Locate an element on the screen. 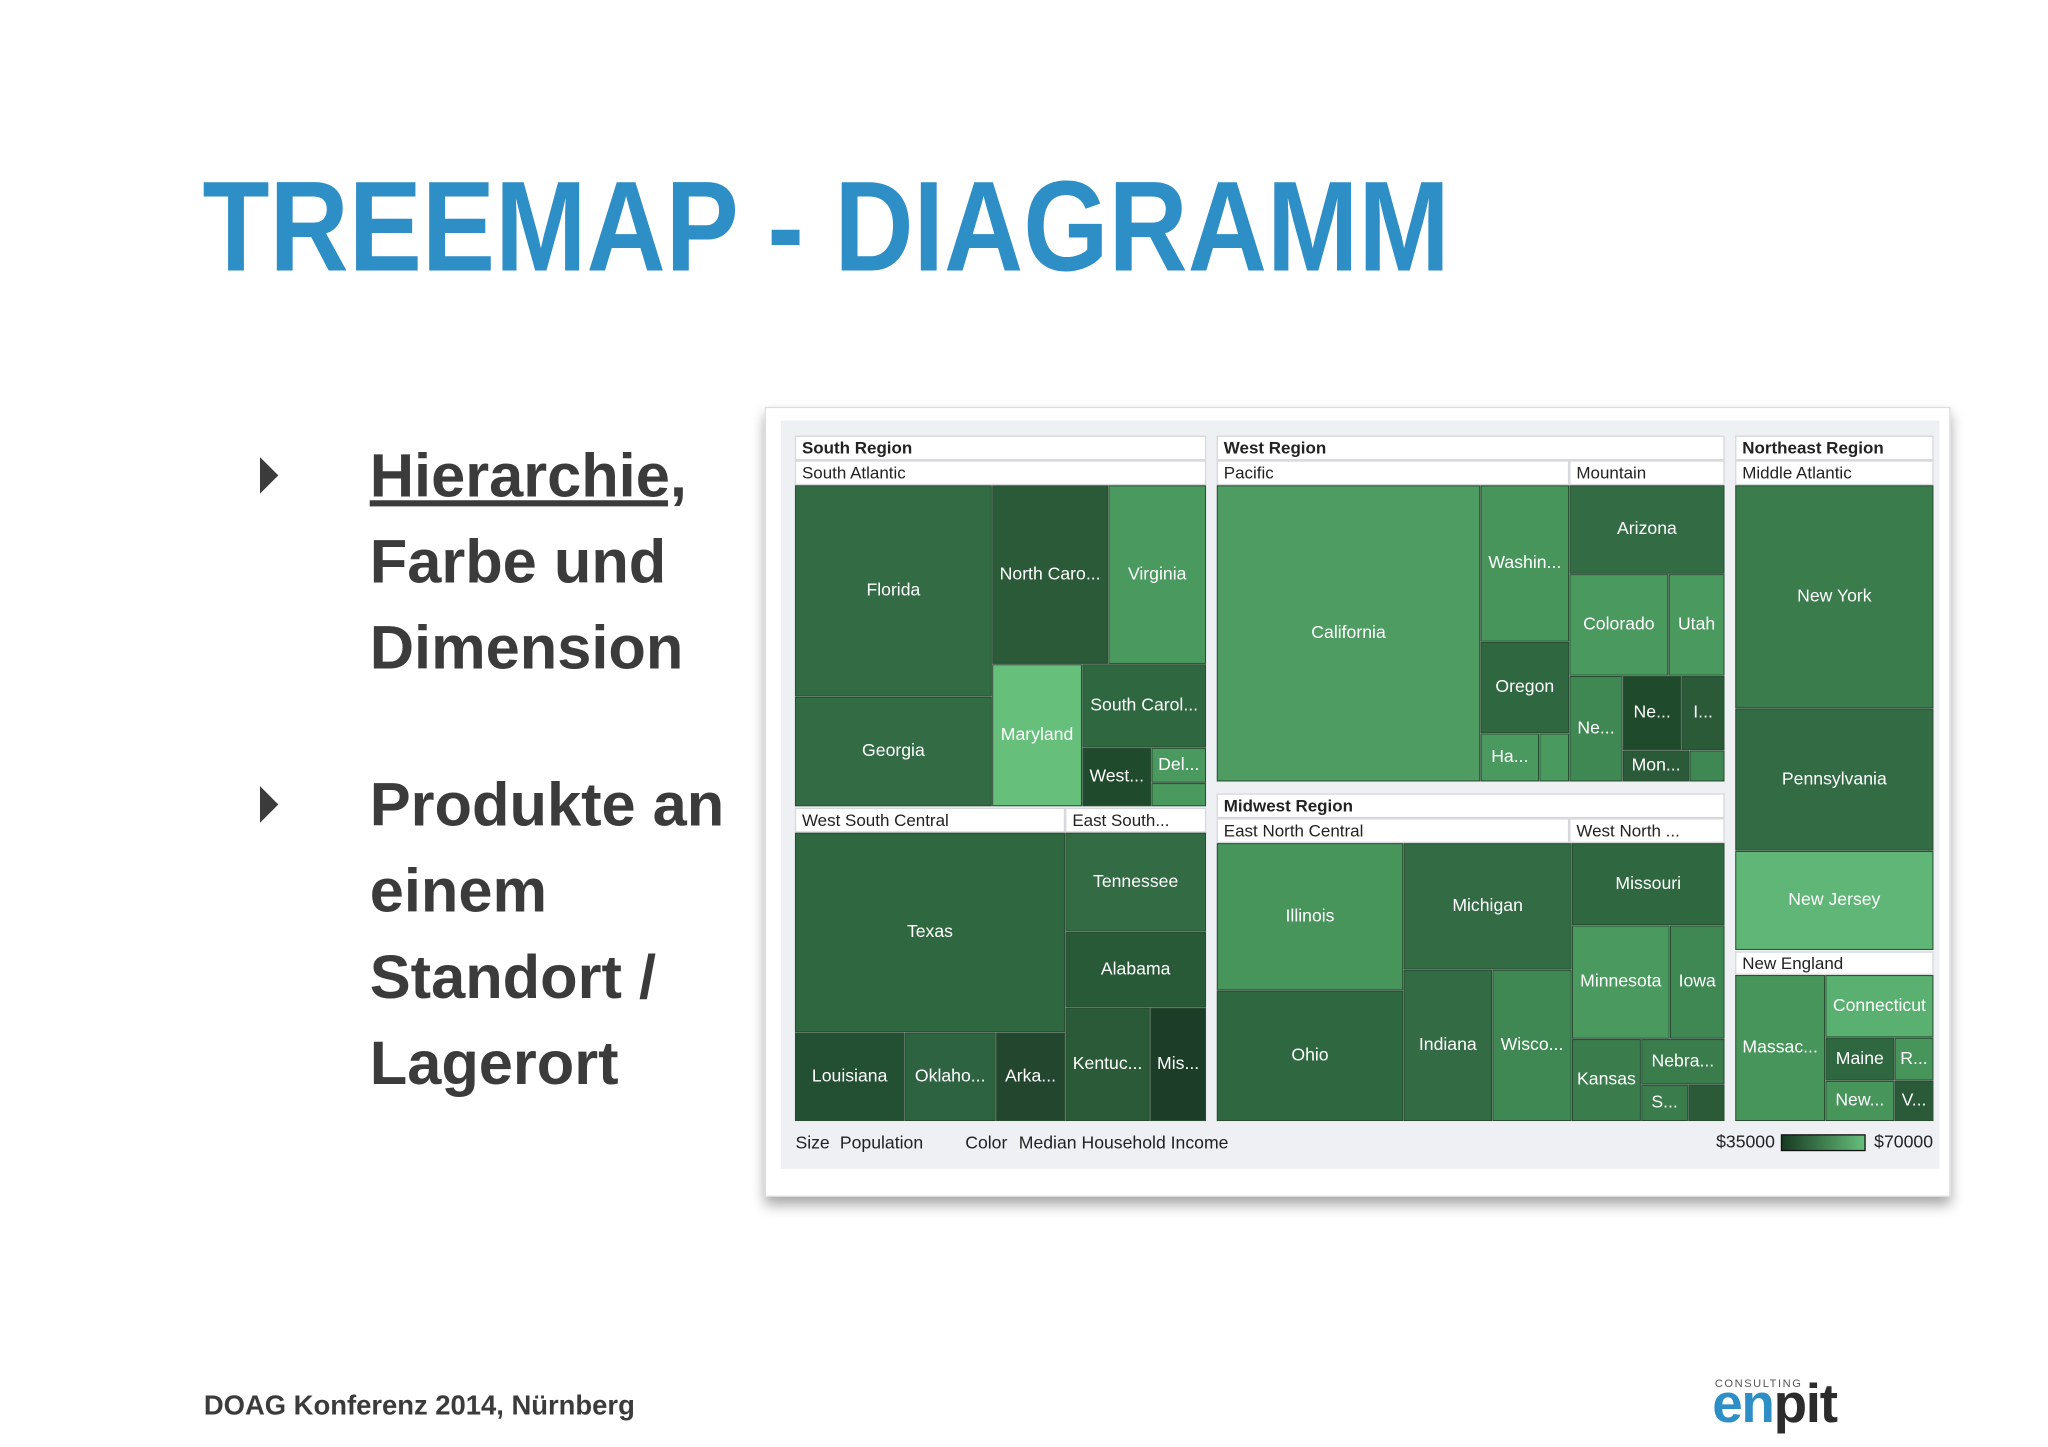 The image size is (2048, 1447). size-label: Size is located at coordinates (812, 1143).